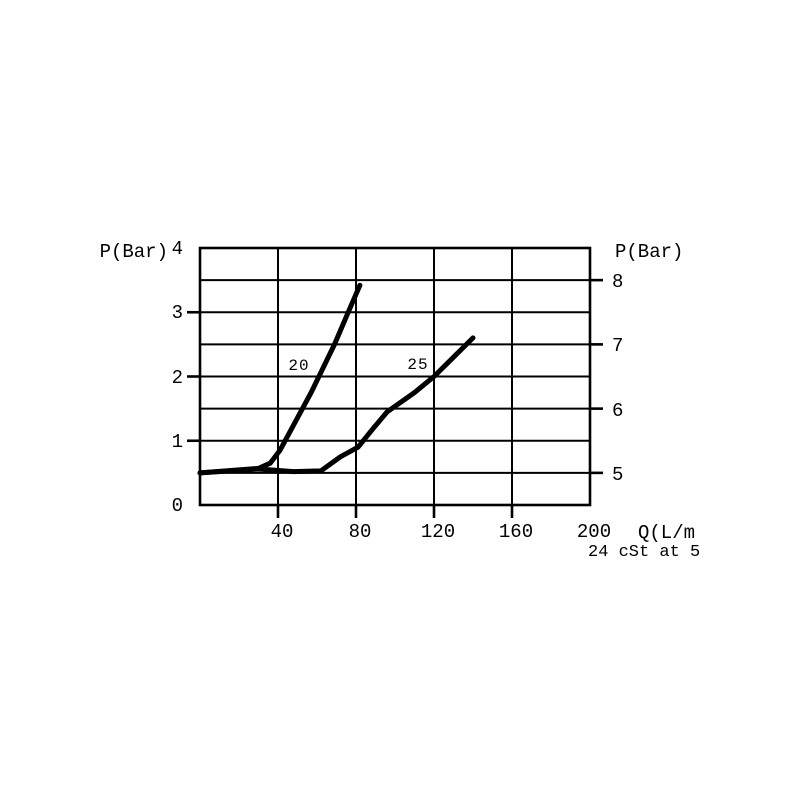 The width and height of the screenshot is (800, 800). What do you see at coordinates (360, 532) in the screenshot?
I see `x-axis-tick-label: 80` at bounding box center [360, 532].